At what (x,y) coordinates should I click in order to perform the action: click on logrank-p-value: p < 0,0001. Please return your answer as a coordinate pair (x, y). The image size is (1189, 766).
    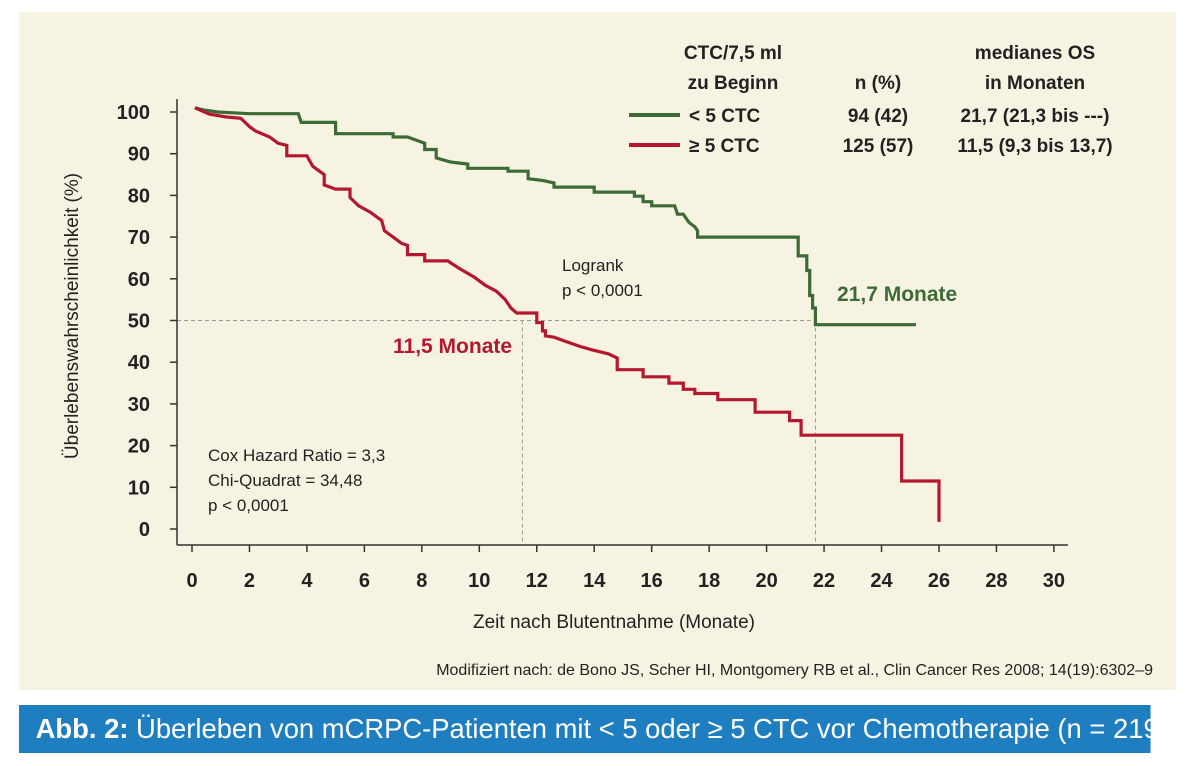
    Looking at the image, I should click on (602, 290).